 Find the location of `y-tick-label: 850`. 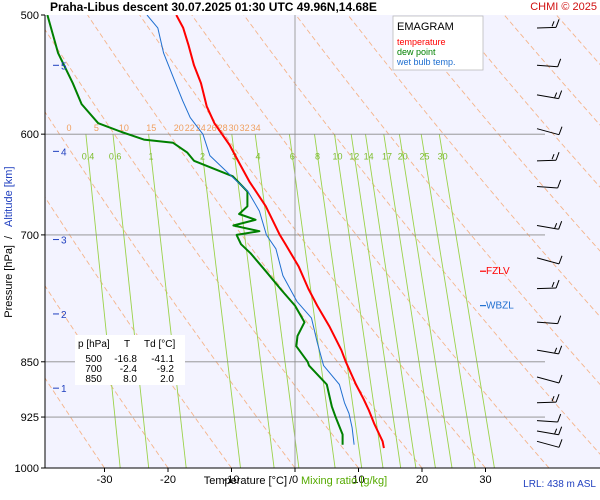

y-tick-label: 850 is located at coordinates (30, 363).